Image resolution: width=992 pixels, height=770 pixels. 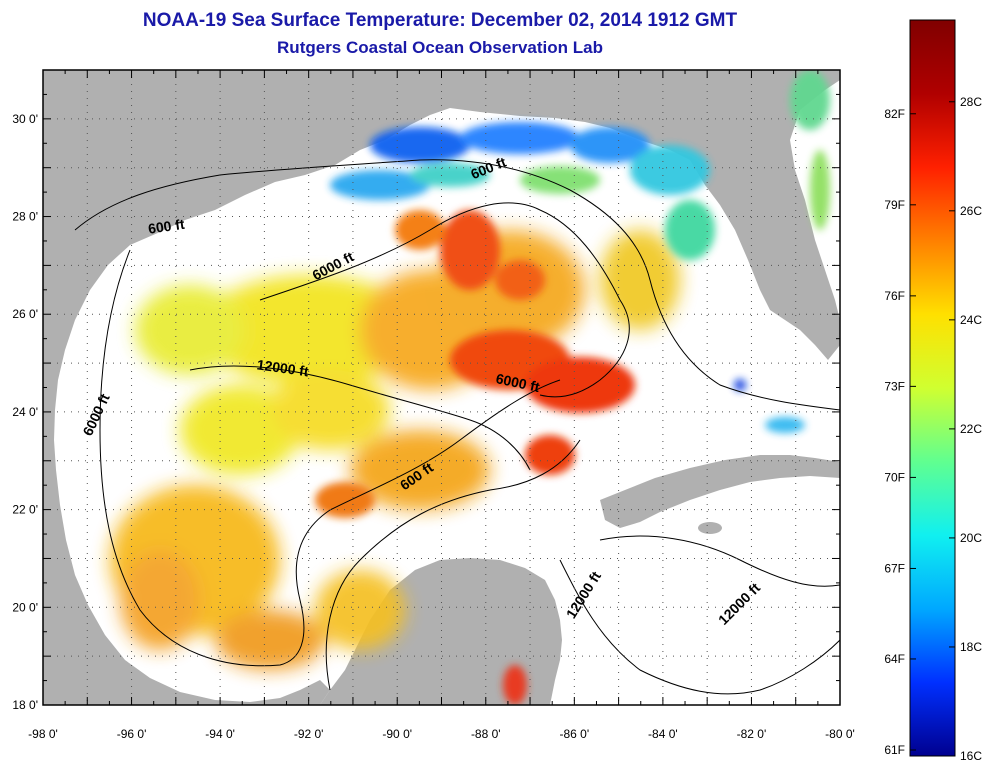 I want to click on contour-deep-caribbean, so click(x=719, y=561).